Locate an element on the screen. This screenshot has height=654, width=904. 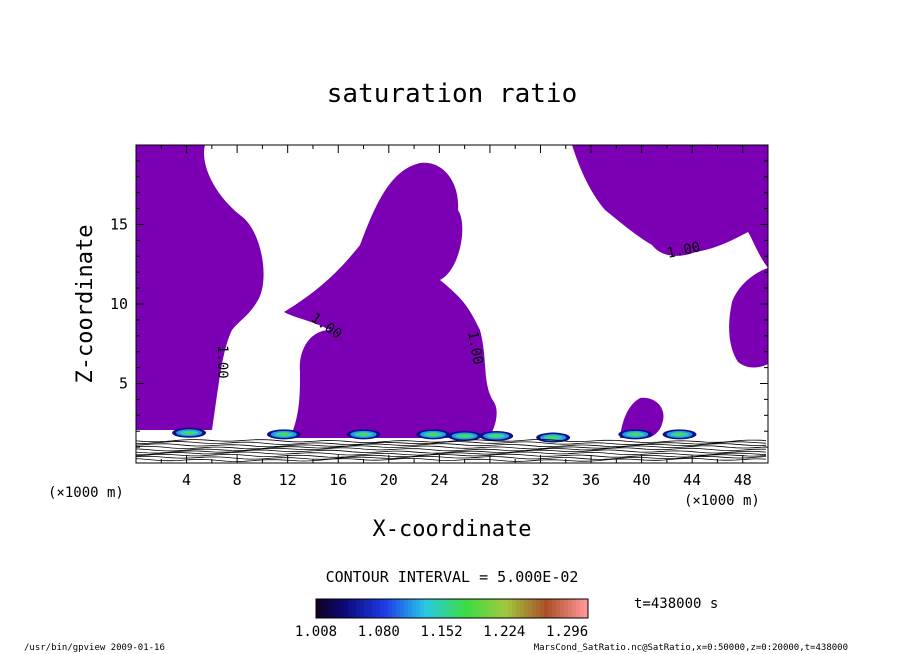
x-axis-label: X-coordinate is located at coordinates (452, 529).